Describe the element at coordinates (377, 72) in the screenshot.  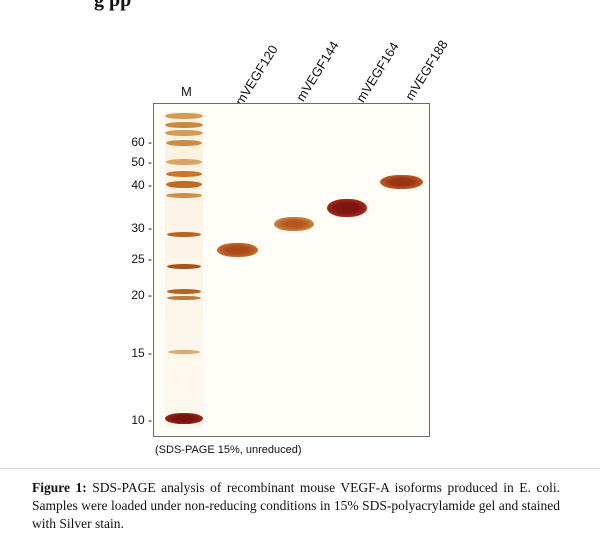
I see `lane-label-mvegf164: mVEGF164` at that location.